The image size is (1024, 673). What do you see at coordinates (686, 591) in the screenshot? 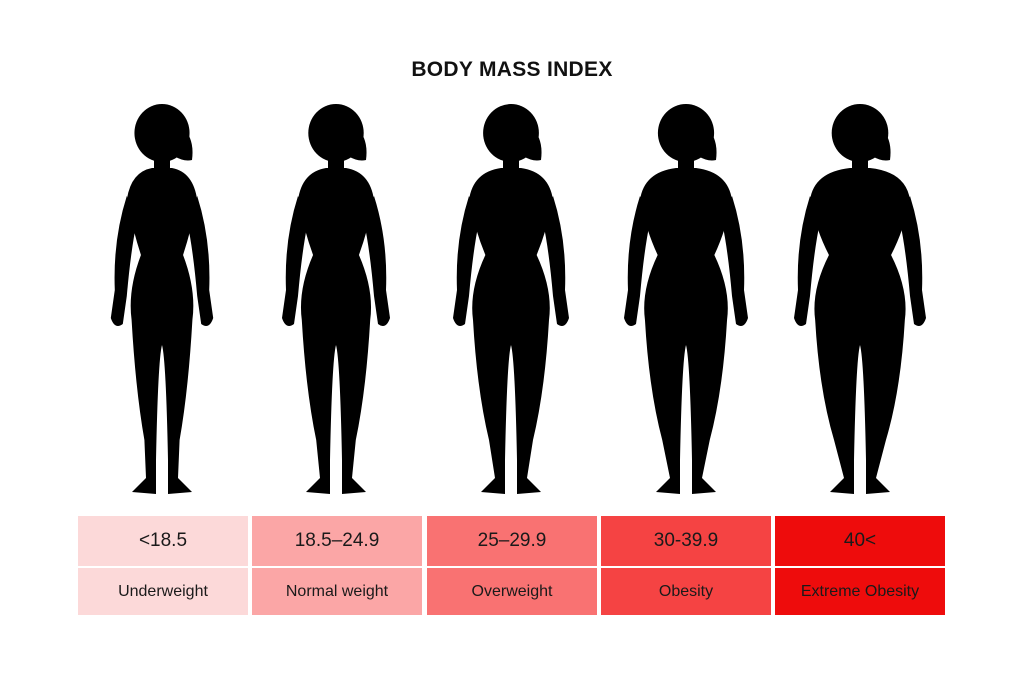
I see `bmi-category-label: Obesity` at bounding box center [686, 591].